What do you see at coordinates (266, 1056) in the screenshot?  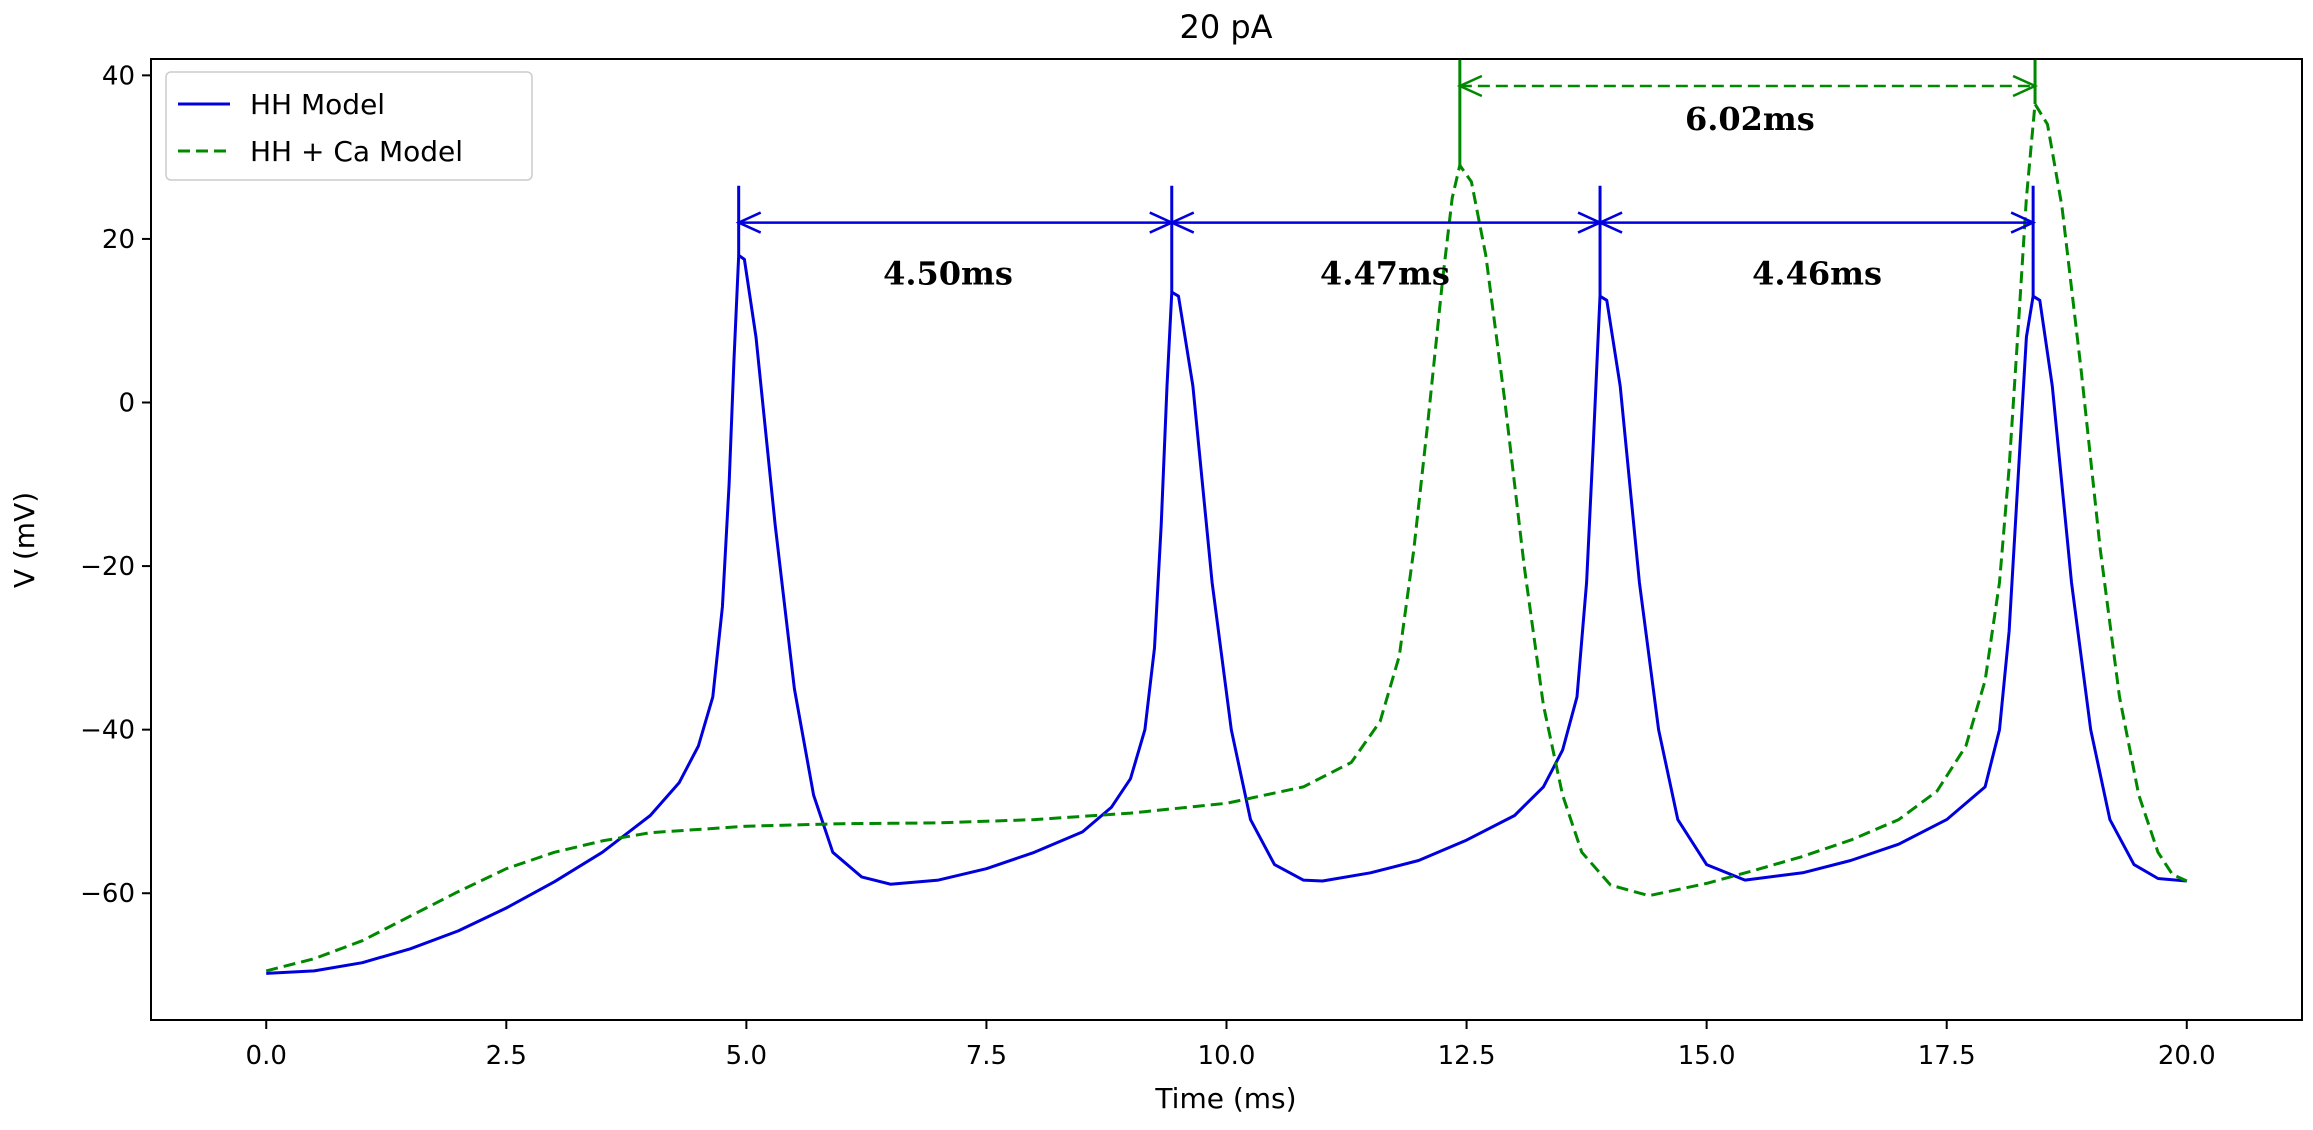 I see `x-tick-label: 0.0` at bounding box center [266, 1056].